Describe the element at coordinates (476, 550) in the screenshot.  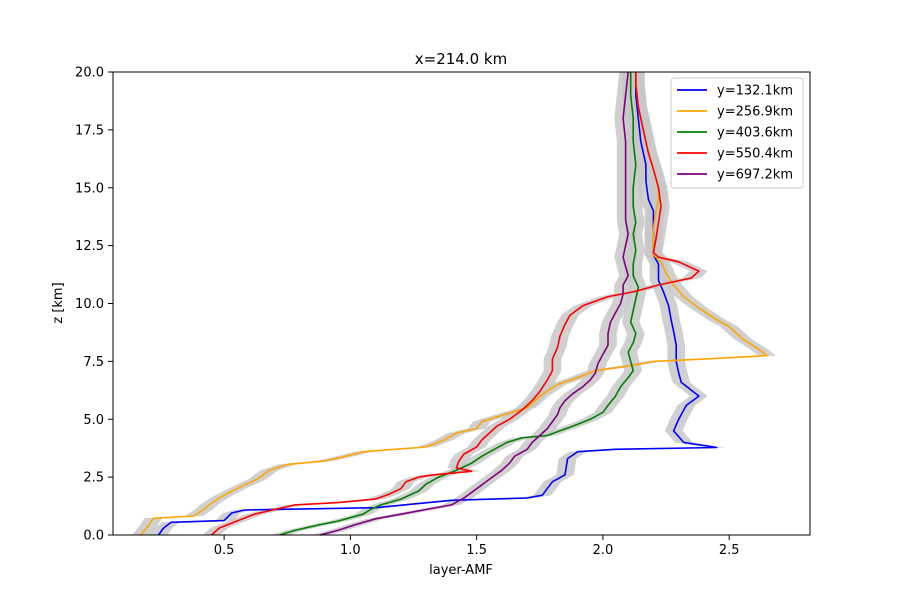
I see `x-tick-label: 1.5` at that location.